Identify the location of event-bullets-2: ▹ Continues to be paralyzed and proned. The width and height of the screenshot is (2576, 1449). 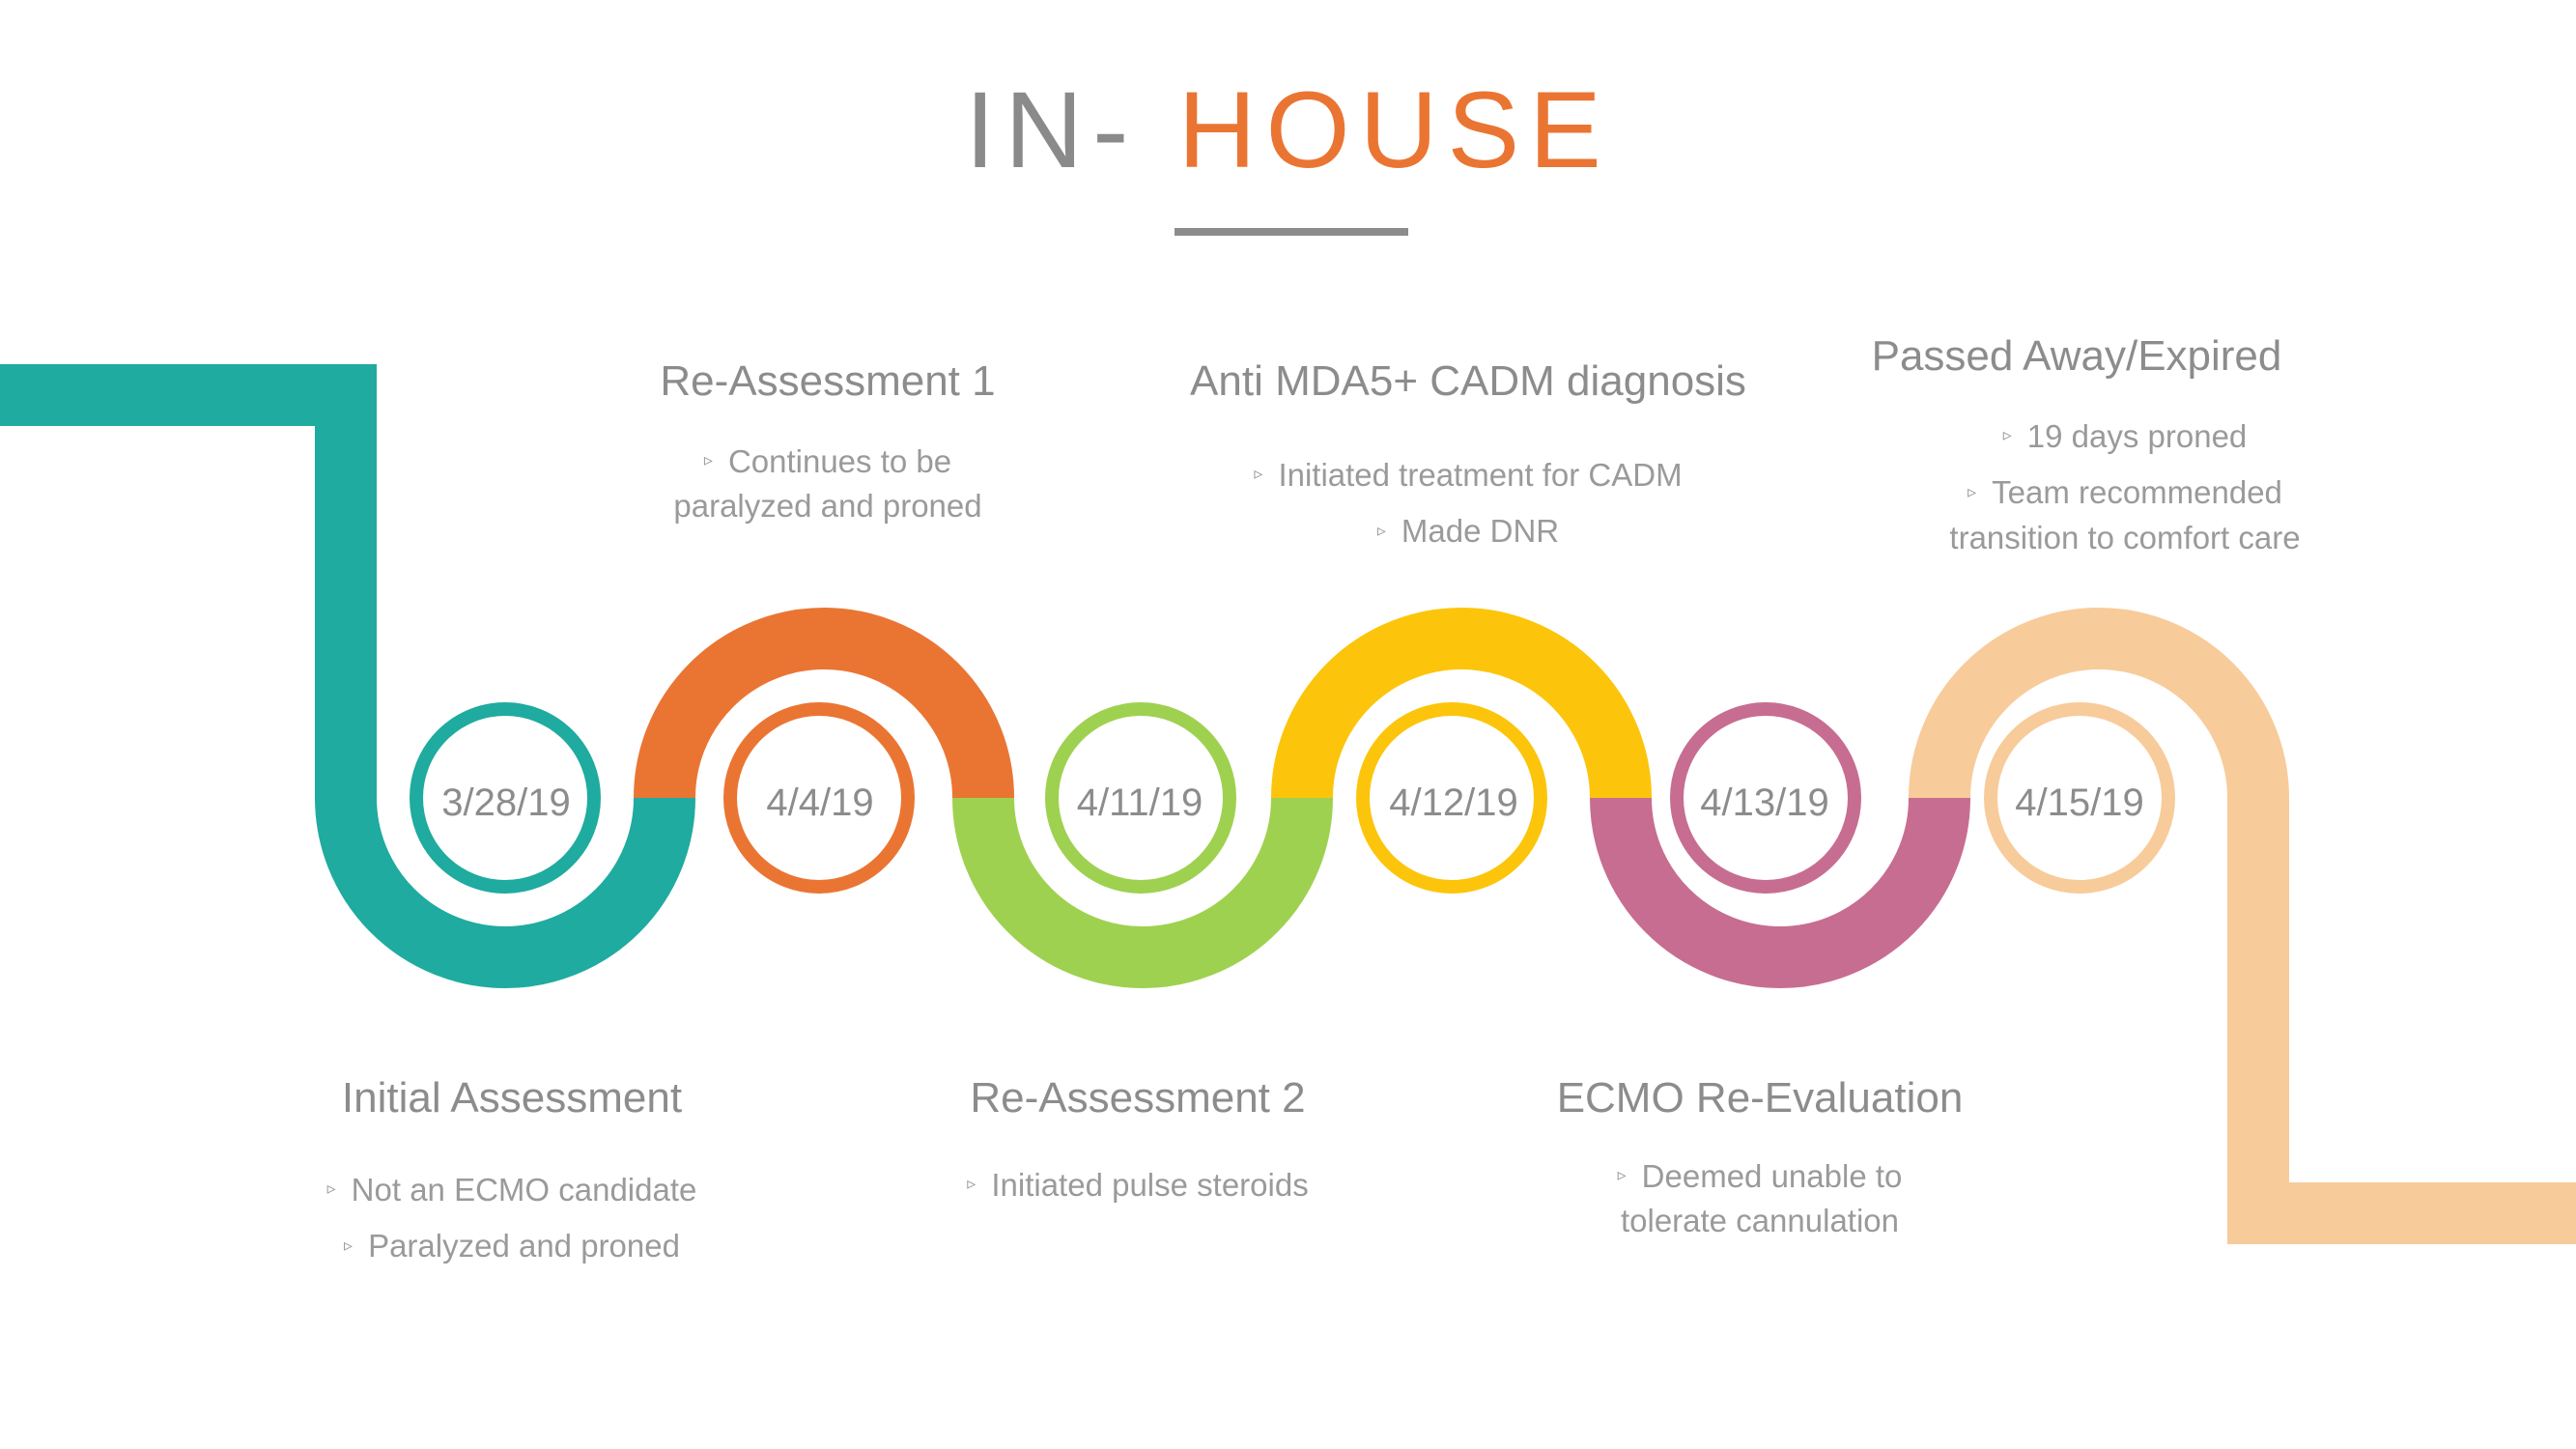
(828, 489).